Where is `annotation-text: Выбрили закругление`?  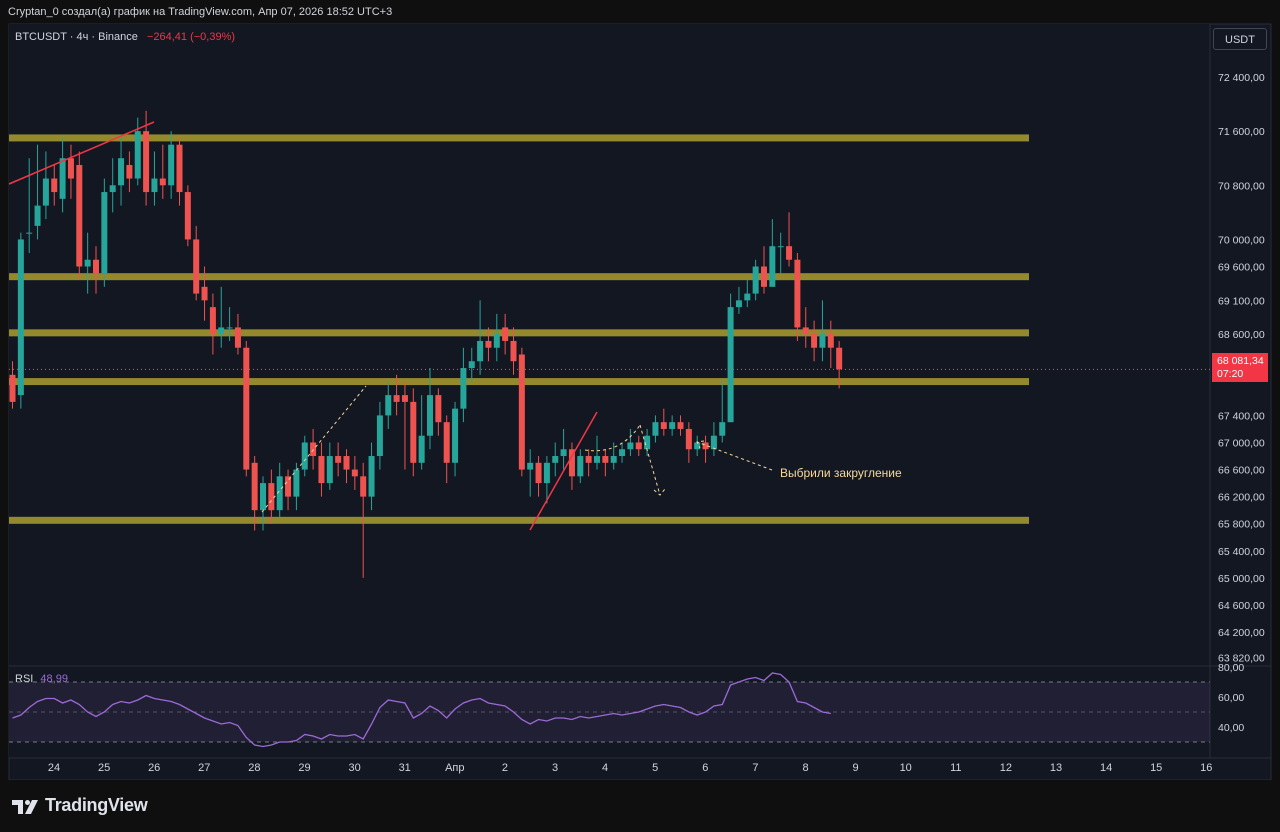
annotation-text: Выбрили закругление is located at coordinates (841, 473).